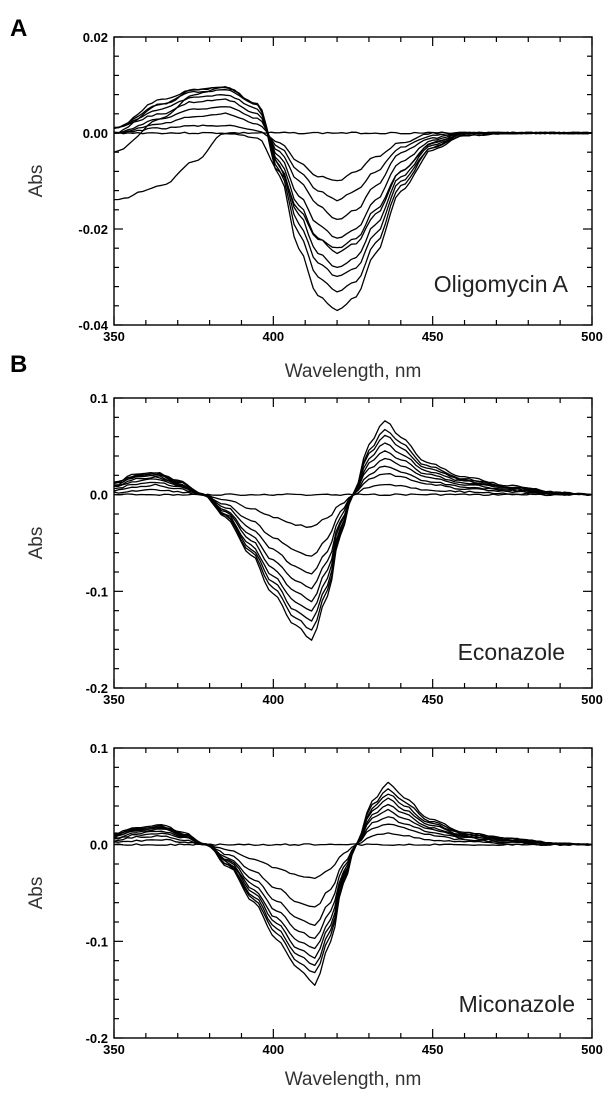 The image size is (609, 1097). What do you see at coordinates (95, 133) in the screenshot?
I see `y-tick-label: 0.00` at bounding box center [95, 133].